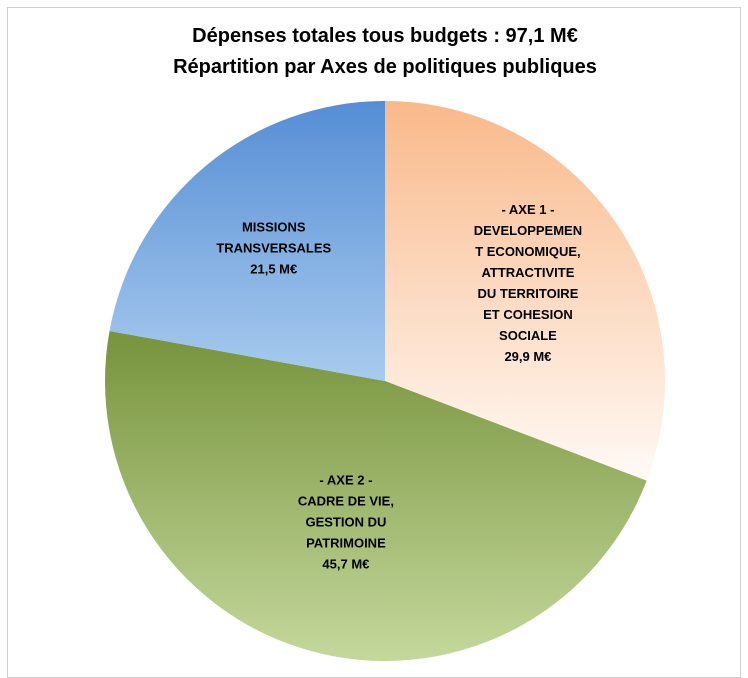 The height and width of the screenshot is (678, 748). Describe the element at coordinates (345, 563) in the screenshot. I see `slice-value-label: 45,7 M€` at that location.